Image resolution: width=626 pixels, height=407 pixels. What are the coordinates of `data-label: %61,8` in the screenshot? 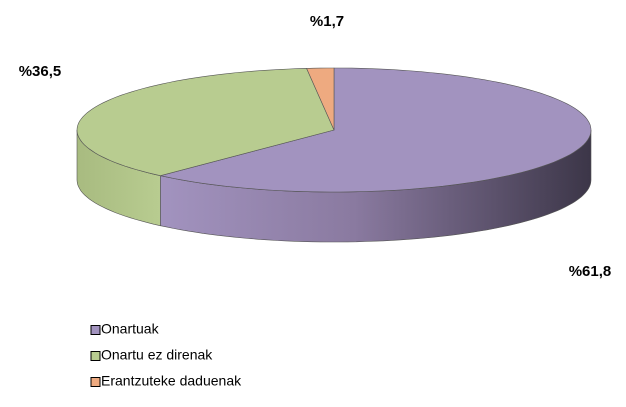 It's located at (590, 271).